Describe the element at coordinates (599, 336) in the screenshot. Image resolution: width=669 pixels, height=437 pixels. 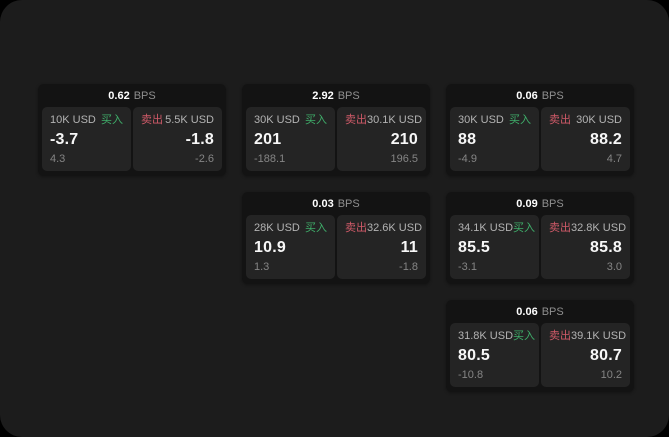
I see `sell-amount: 39.1K USD` at that location.